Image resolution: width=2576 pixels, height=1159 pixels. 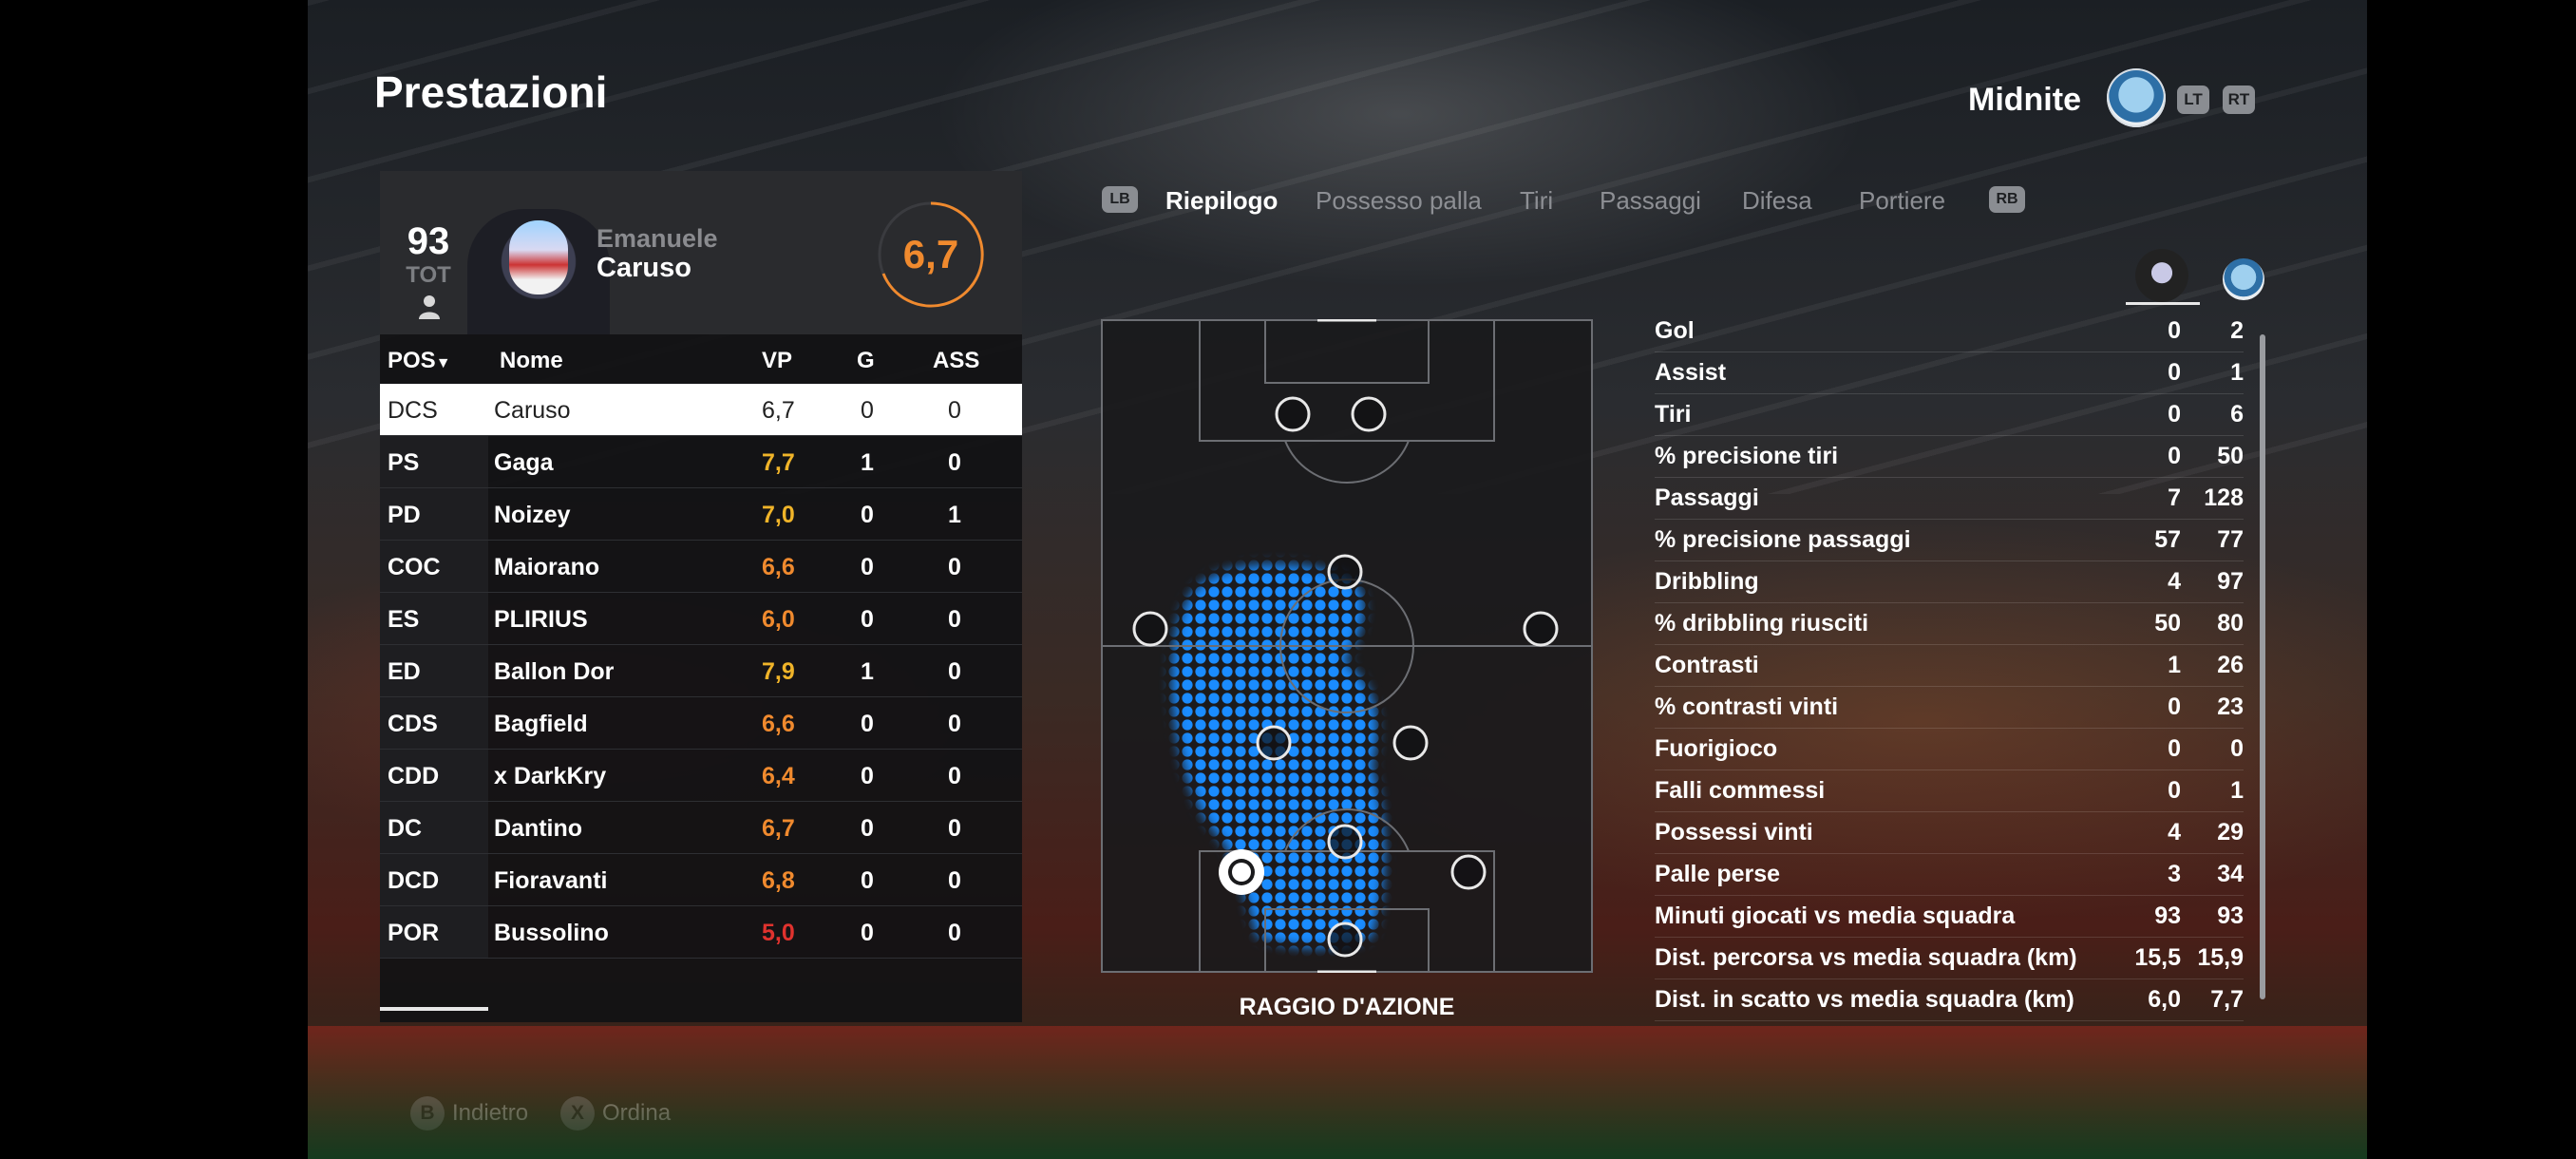 I want to click on stat-row: Falli commessi 0 1, so click(x=1950, y=791).